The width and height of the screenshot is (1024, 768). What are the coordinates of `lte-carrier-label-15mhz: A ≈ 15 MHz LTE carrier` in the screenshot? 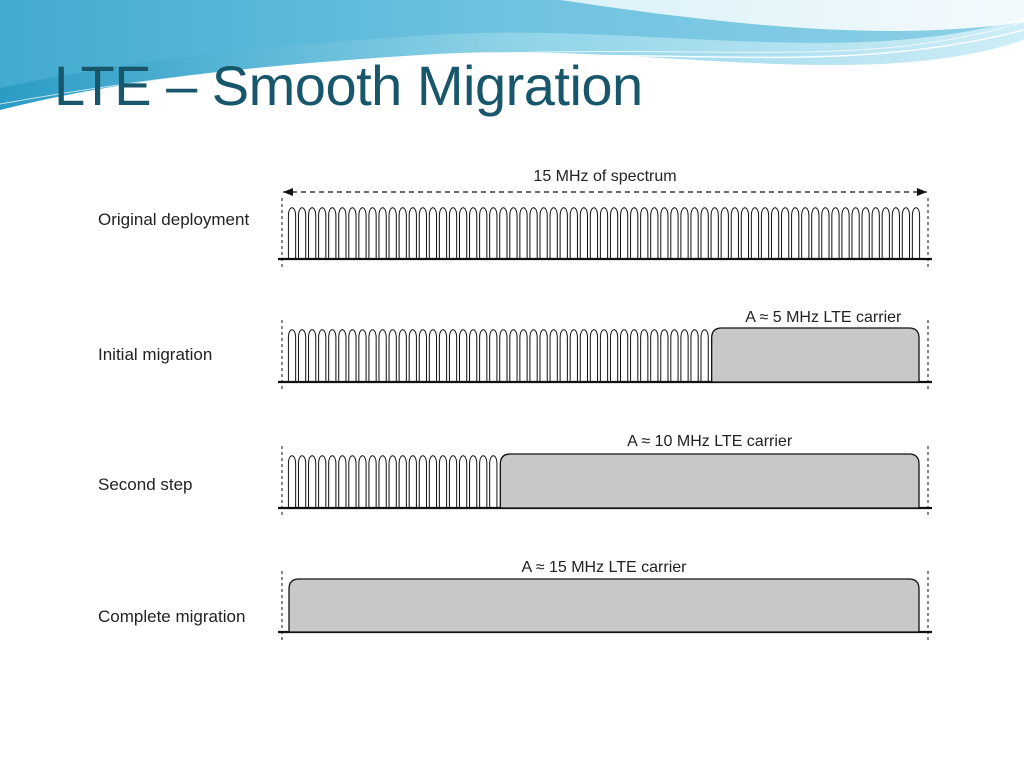 It's located at (605, 567).